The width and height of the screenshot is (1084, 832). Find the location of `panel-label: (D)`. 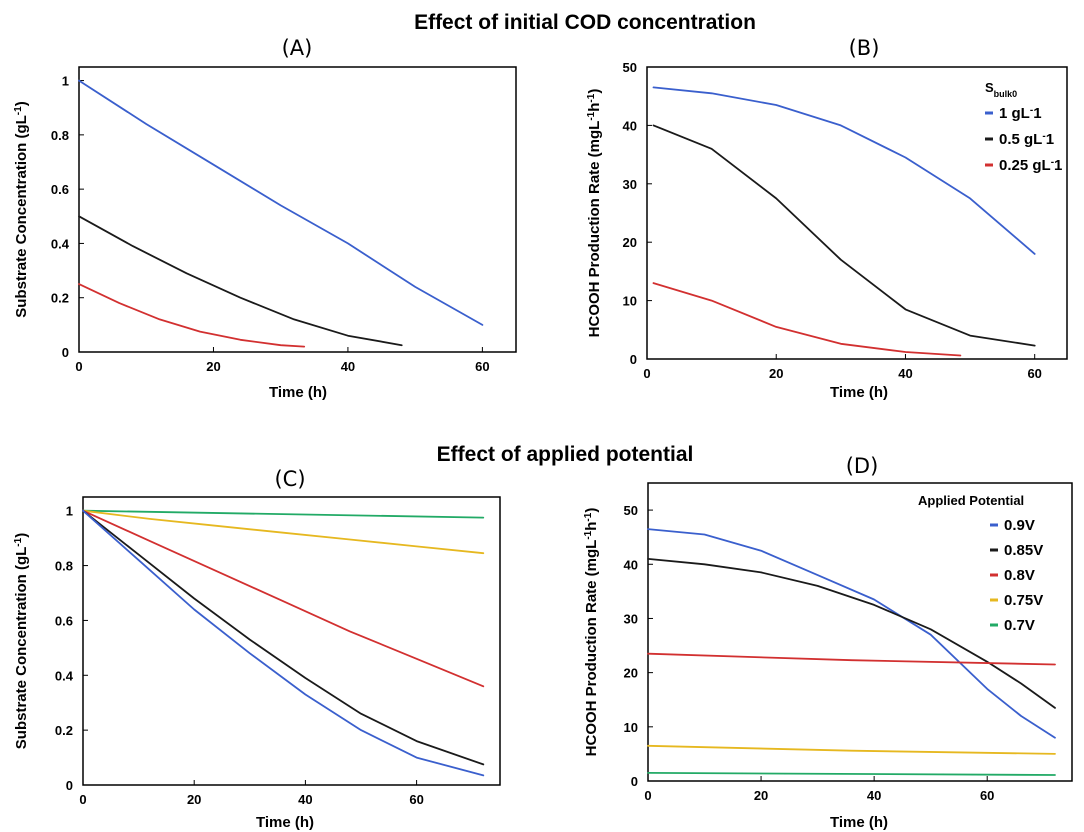

panel-label: (D) is located at coordinates (862, 466).